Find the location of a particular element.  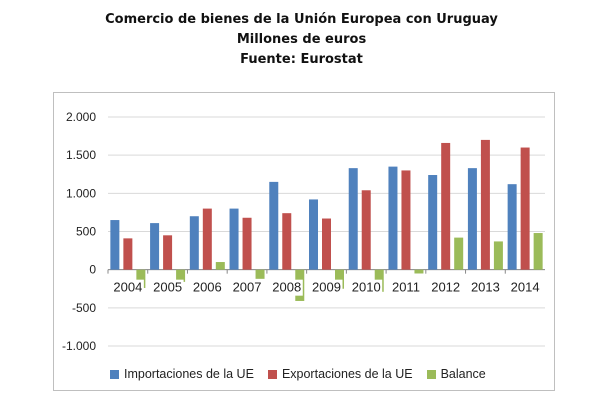

x-tick-label: 2011 is located at coordinates (406, 287).